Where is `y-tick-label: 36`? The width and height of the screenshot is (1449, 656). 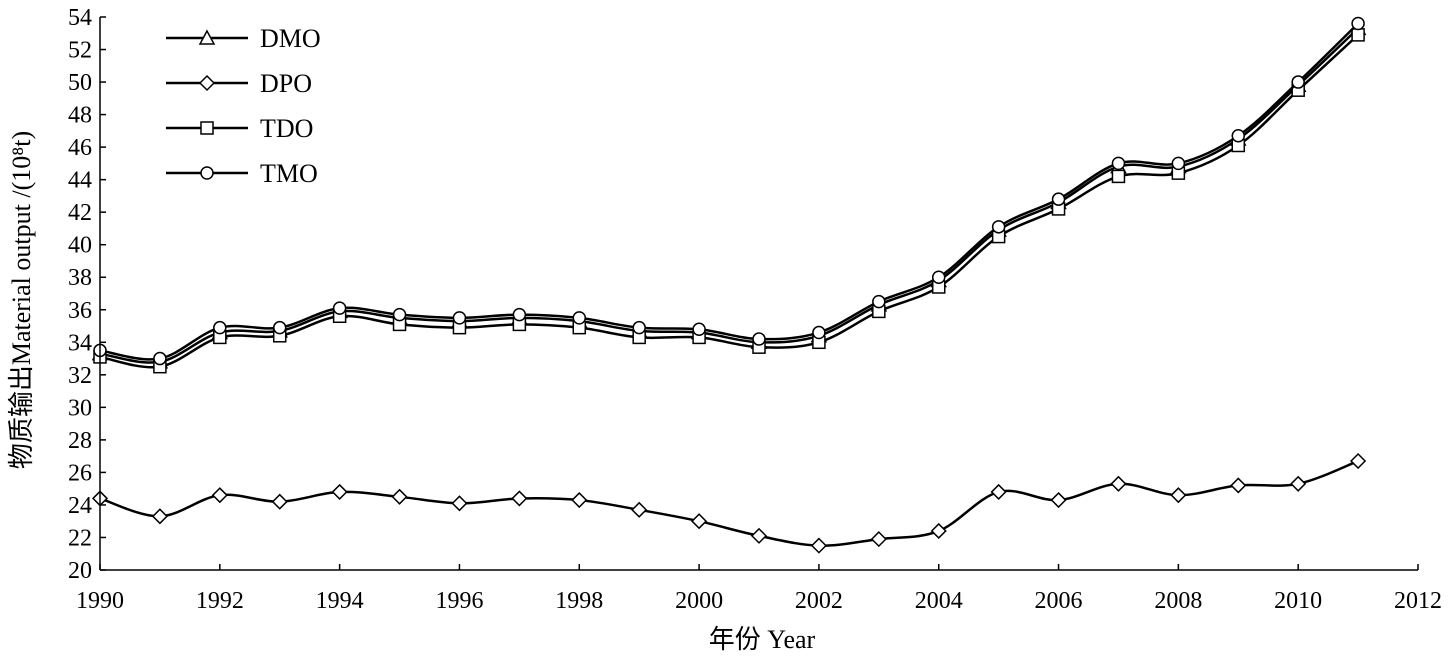 y-tick-label: 36 is located at coordinates (80, 311).